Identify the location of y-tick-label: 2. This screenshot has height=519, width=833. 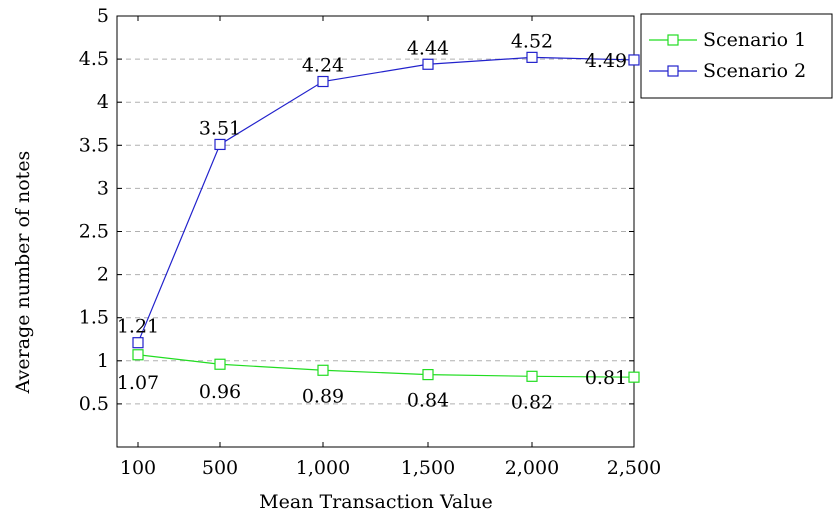
(103, 275).